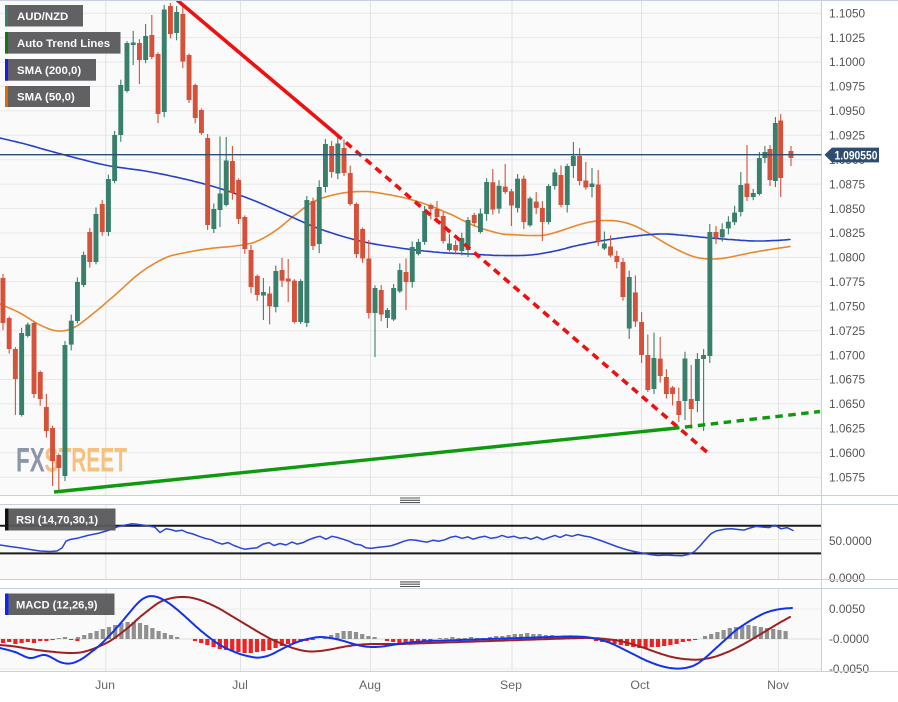 The height and width of the screenshot is (702, 898). What do you see at coordinates (849, 669) in the screenshot?
I see `svg-text: -0.0050` at bounding box center [849, 669].